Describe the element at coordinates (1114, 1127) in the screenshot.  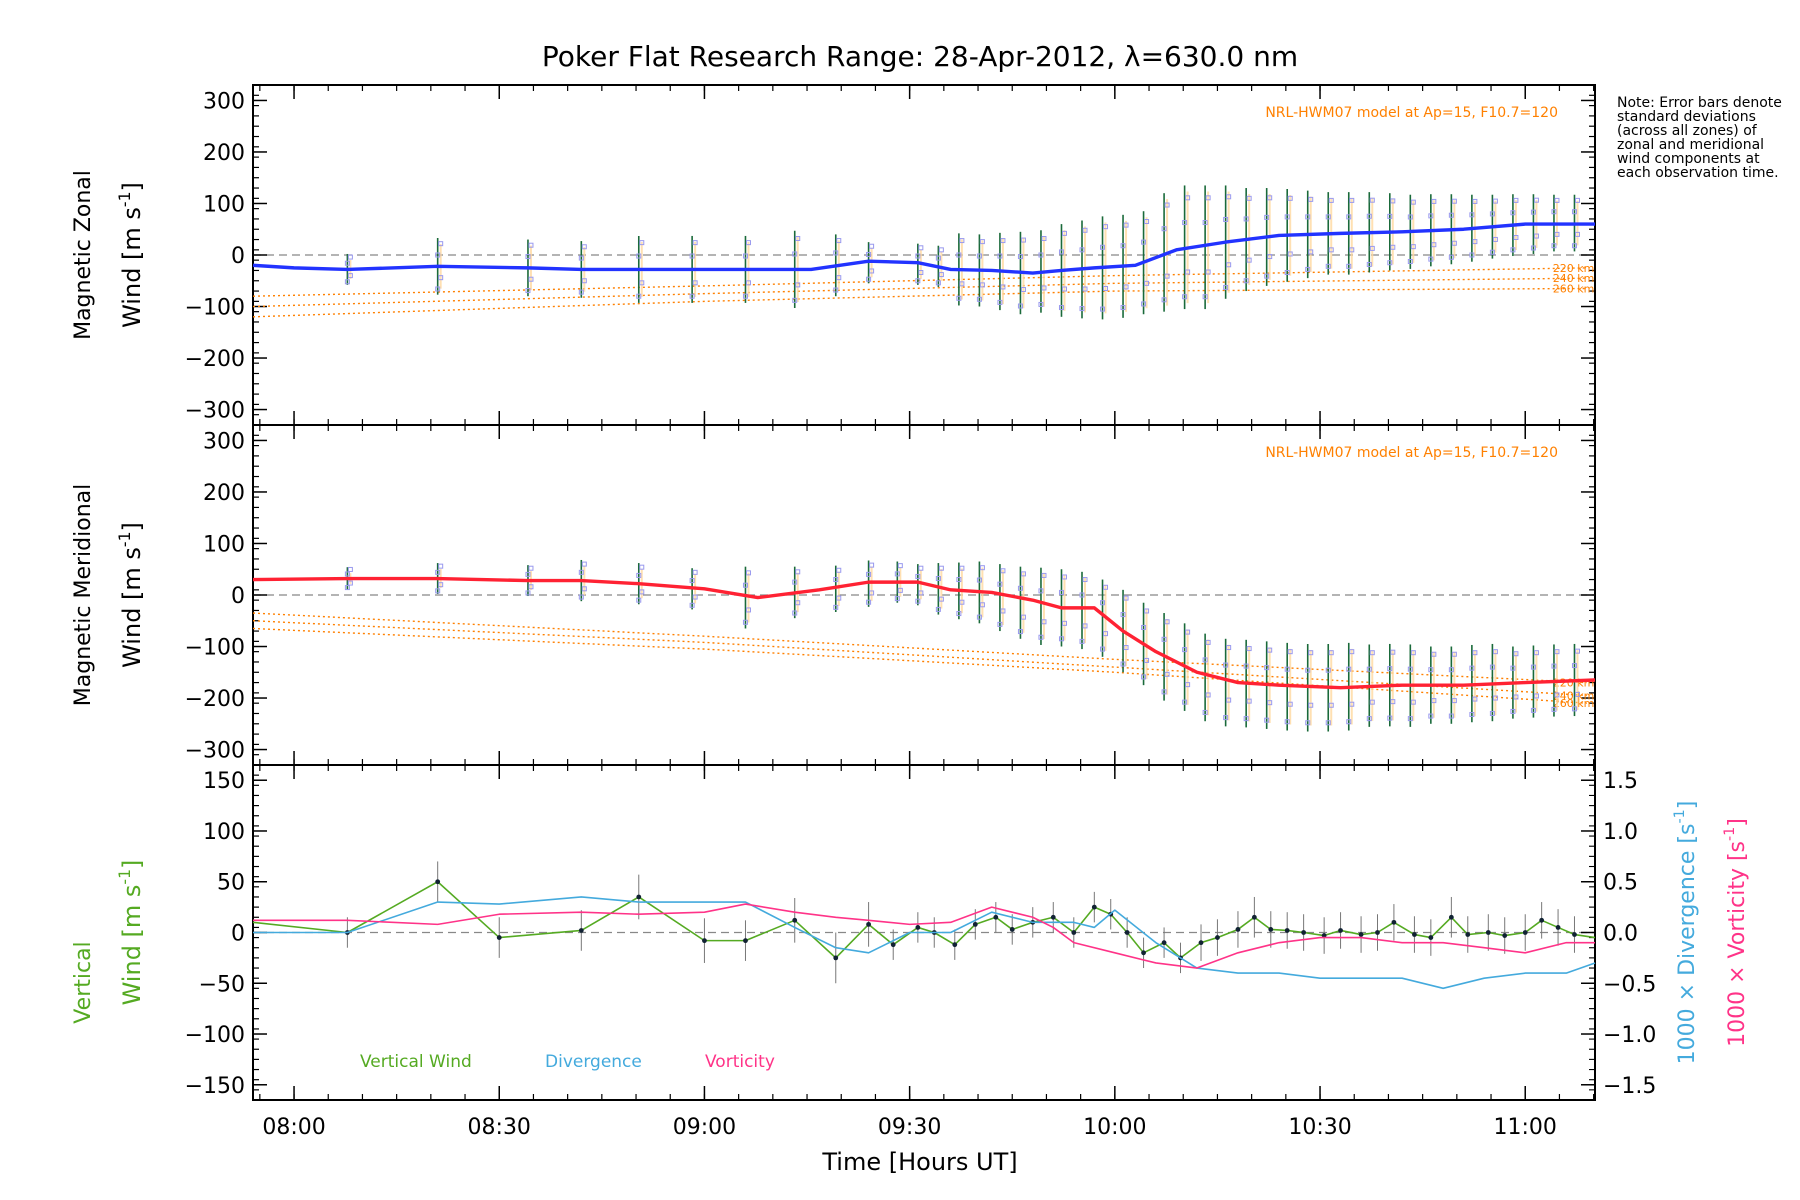
I see `x-tick-label: 10:00` at that location.